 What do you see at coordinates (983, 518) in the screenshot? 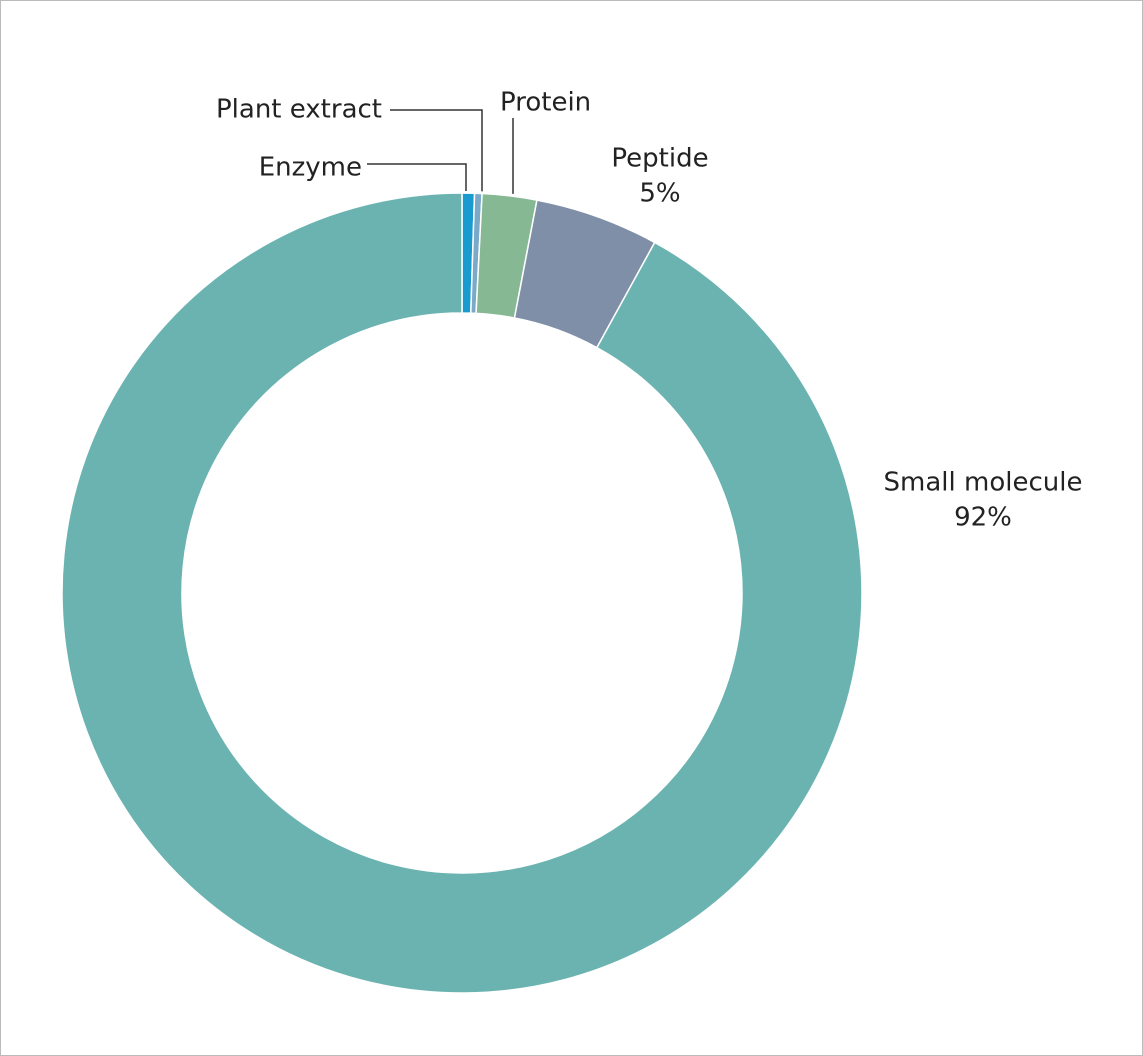
I see `value-label: 92%` at bounding box center [983, 518].